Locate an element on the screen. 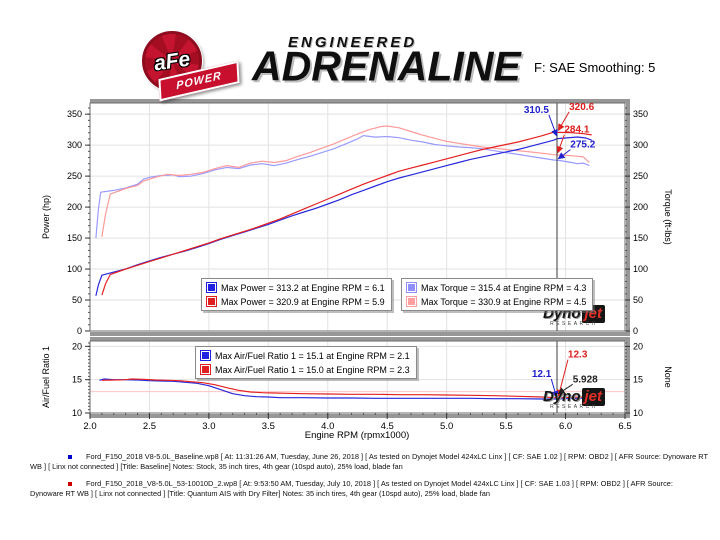 This screenshot has width=720, height=540. legend-label: Max Torque = 330.9 at Engine RPM = 4.5 is located at coordinates (504, 301).